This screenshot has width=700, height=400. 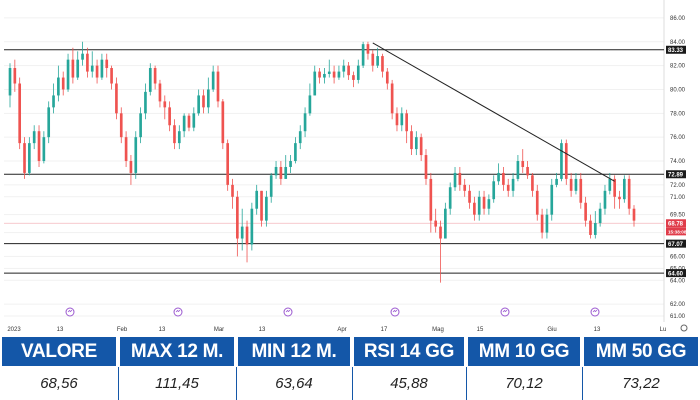 I want to click on gear-icon, so click(x=684, y=328).